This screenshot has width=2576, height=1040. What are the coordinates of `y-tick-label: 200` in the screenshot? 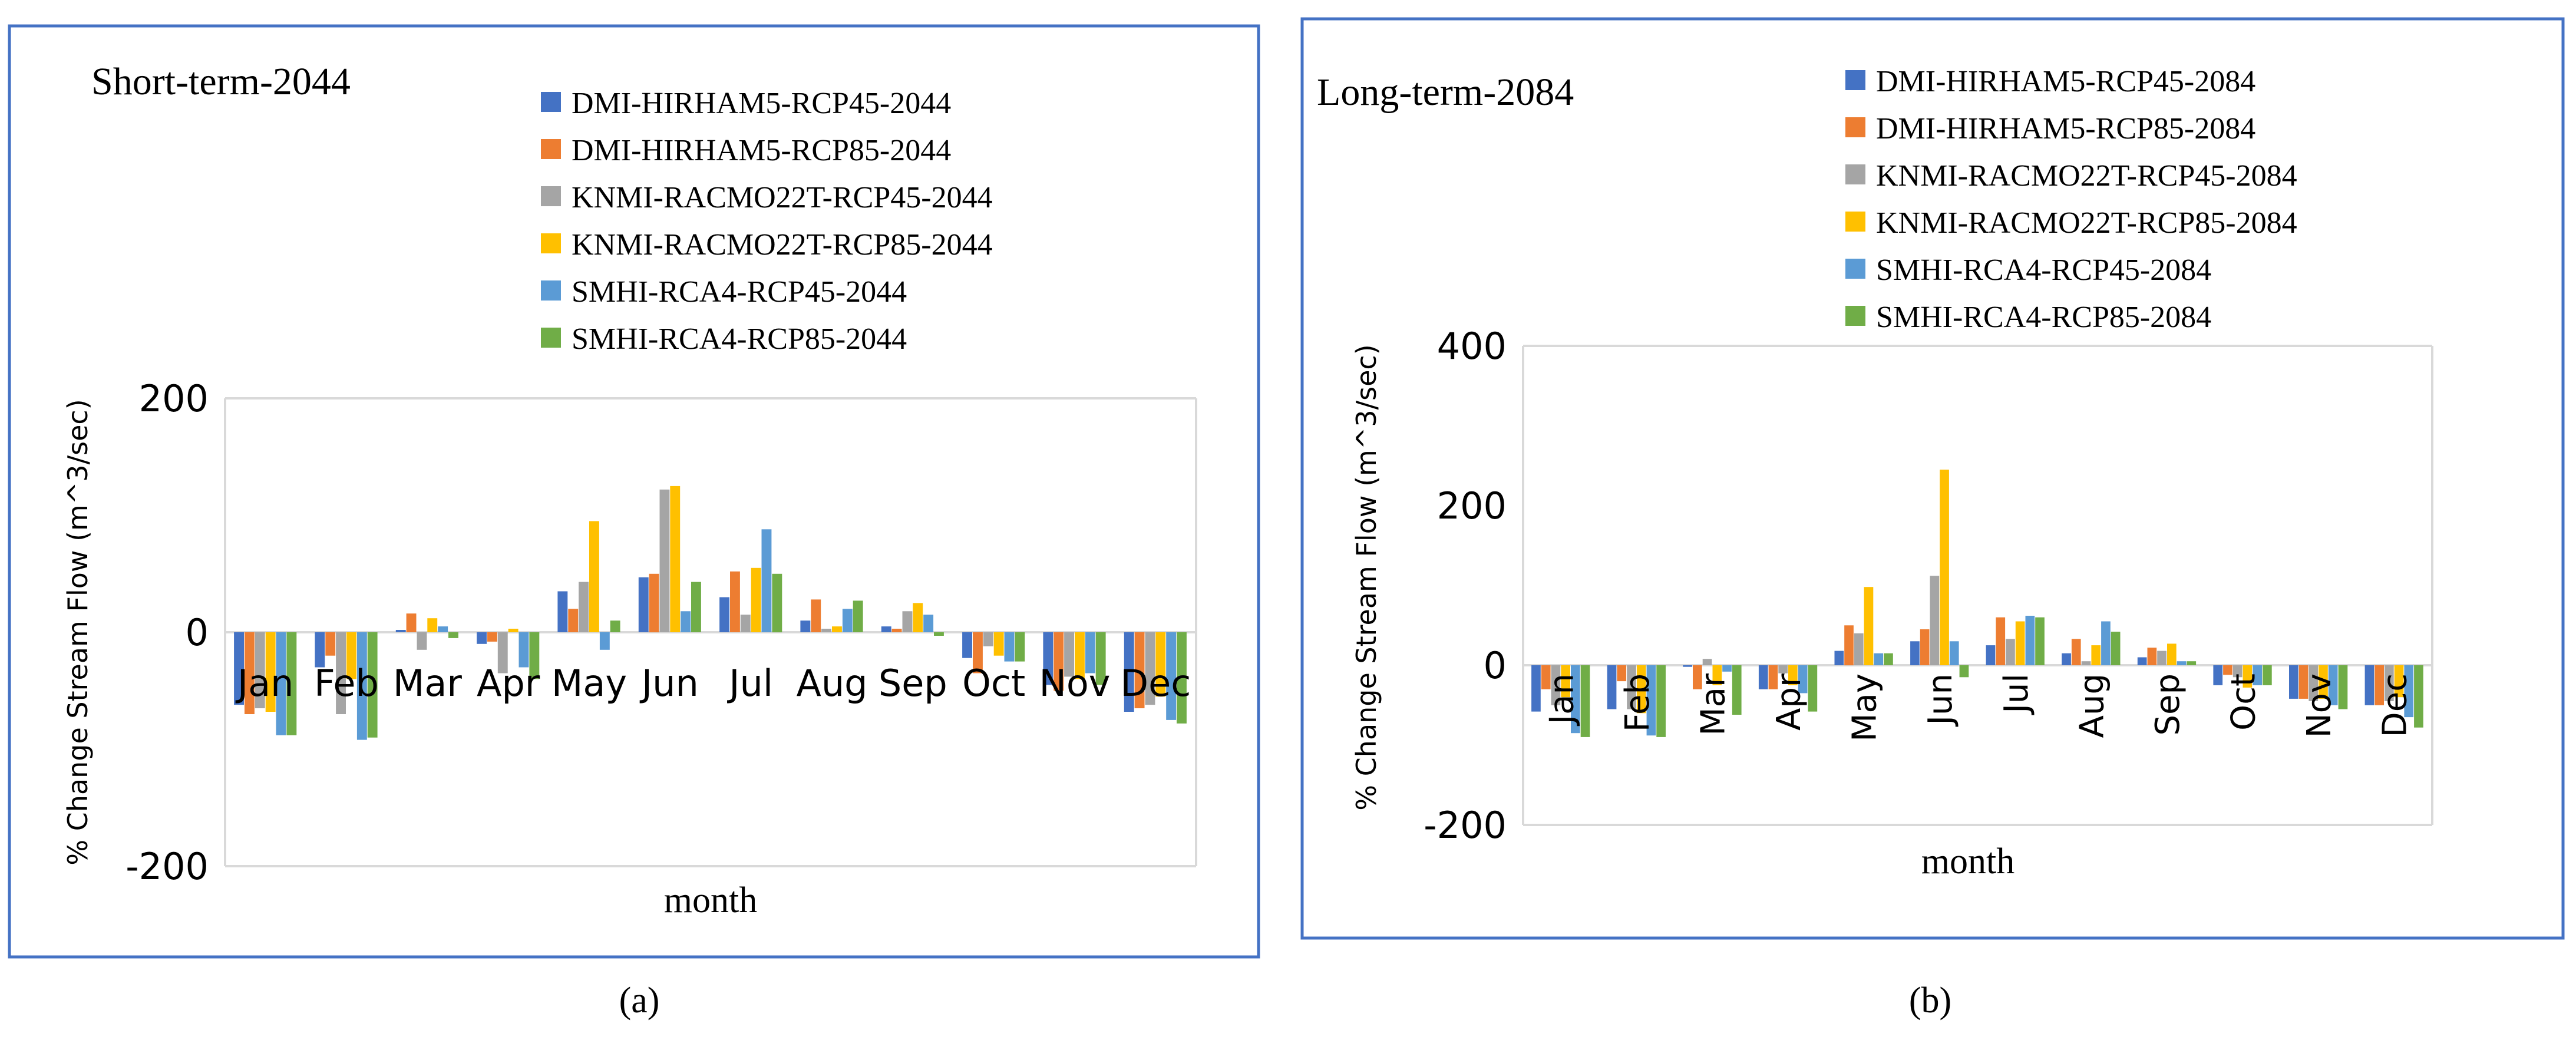 It's located at (174, 398).